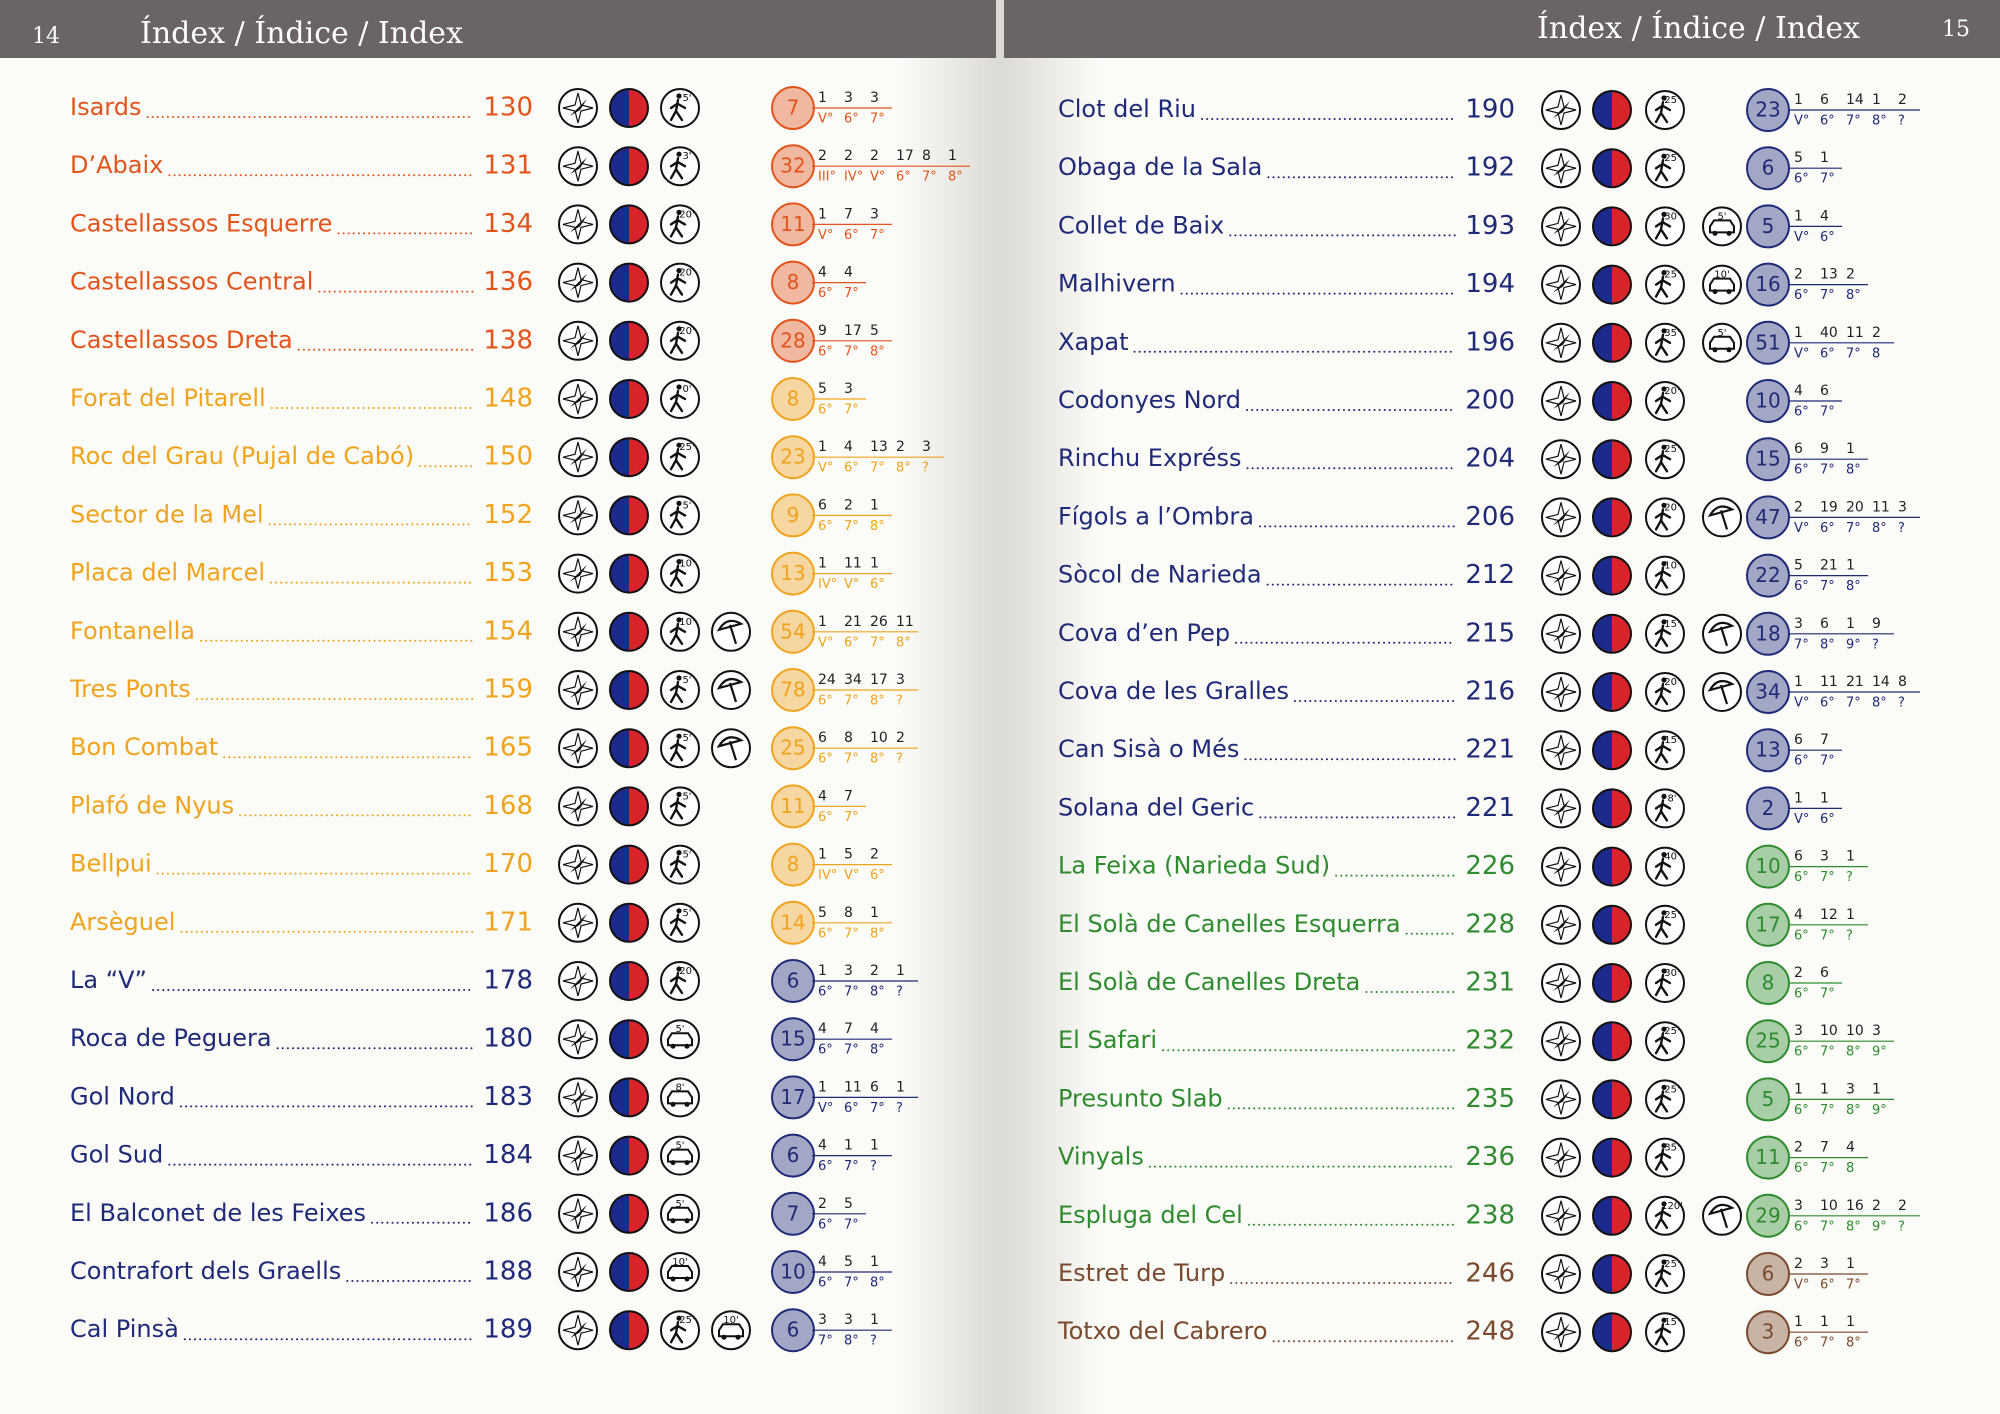  I want to click on walk-icon: 120', so click(1665, 1215).